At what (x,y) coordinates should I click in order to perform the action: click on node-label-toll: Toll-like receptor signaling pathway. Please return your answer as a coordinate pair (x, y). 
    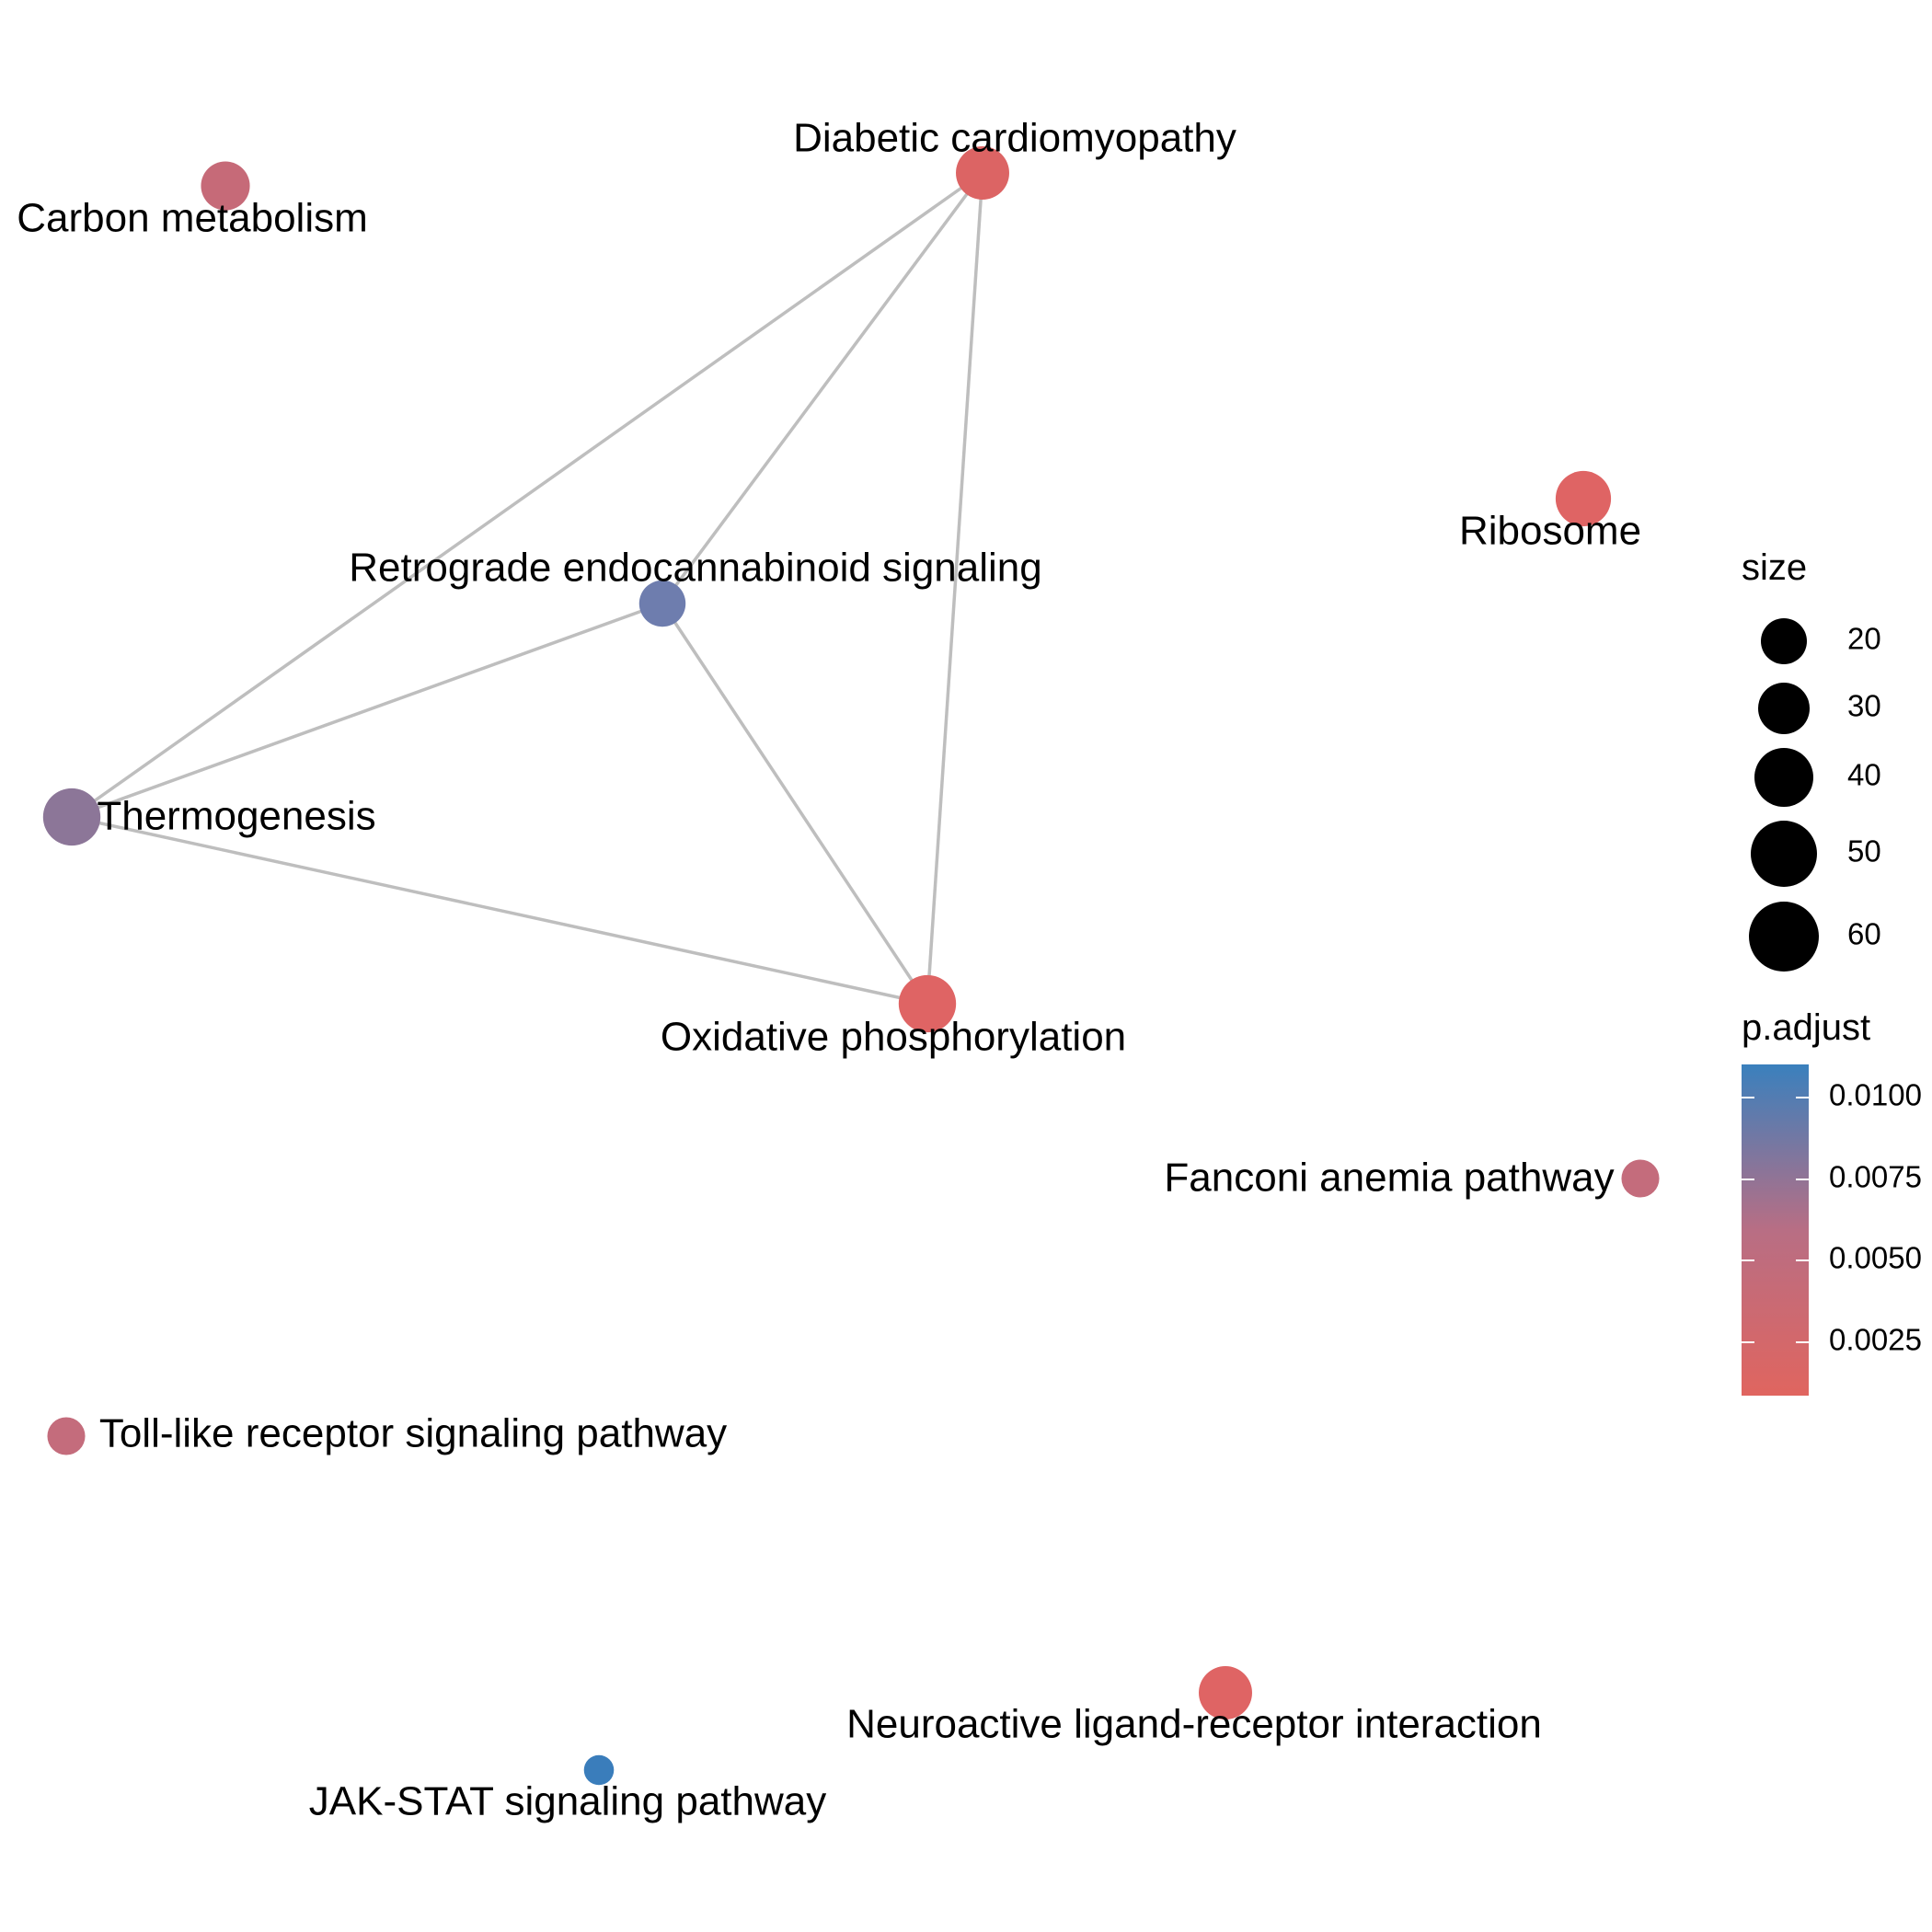
    Looking at the image, I should click on (413, 1433).